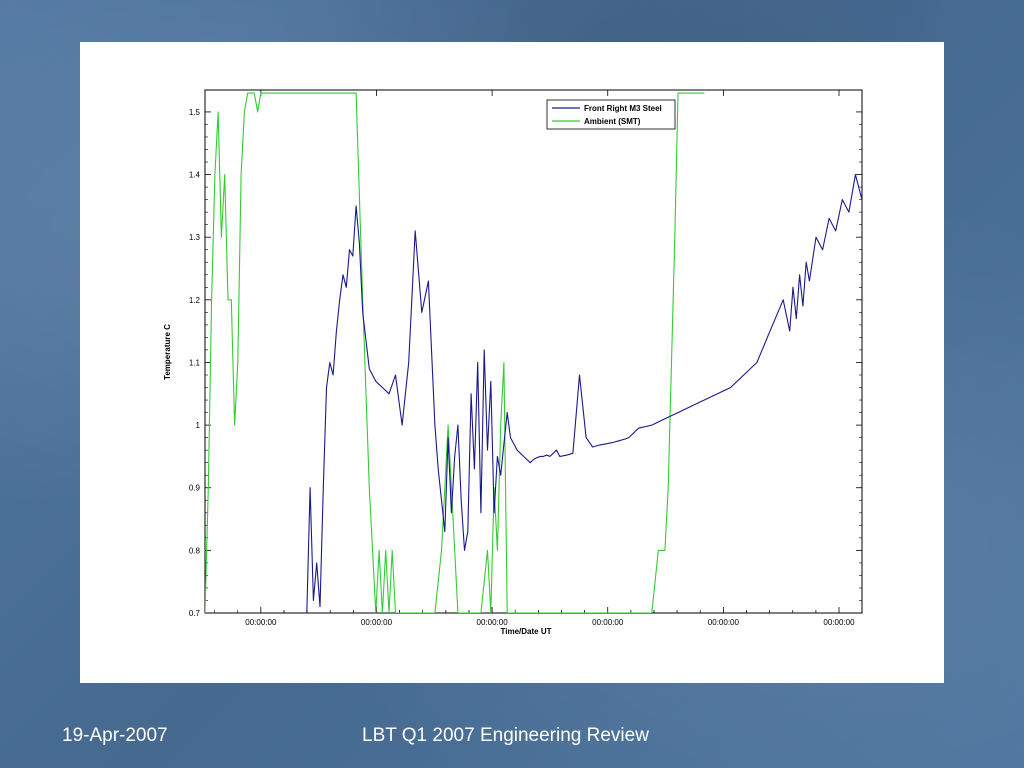 The image size is (1024, 768). Describe the element at coordinates (195, 488) in the screenshot. I see `y-tick-label: 0.9` at that location.